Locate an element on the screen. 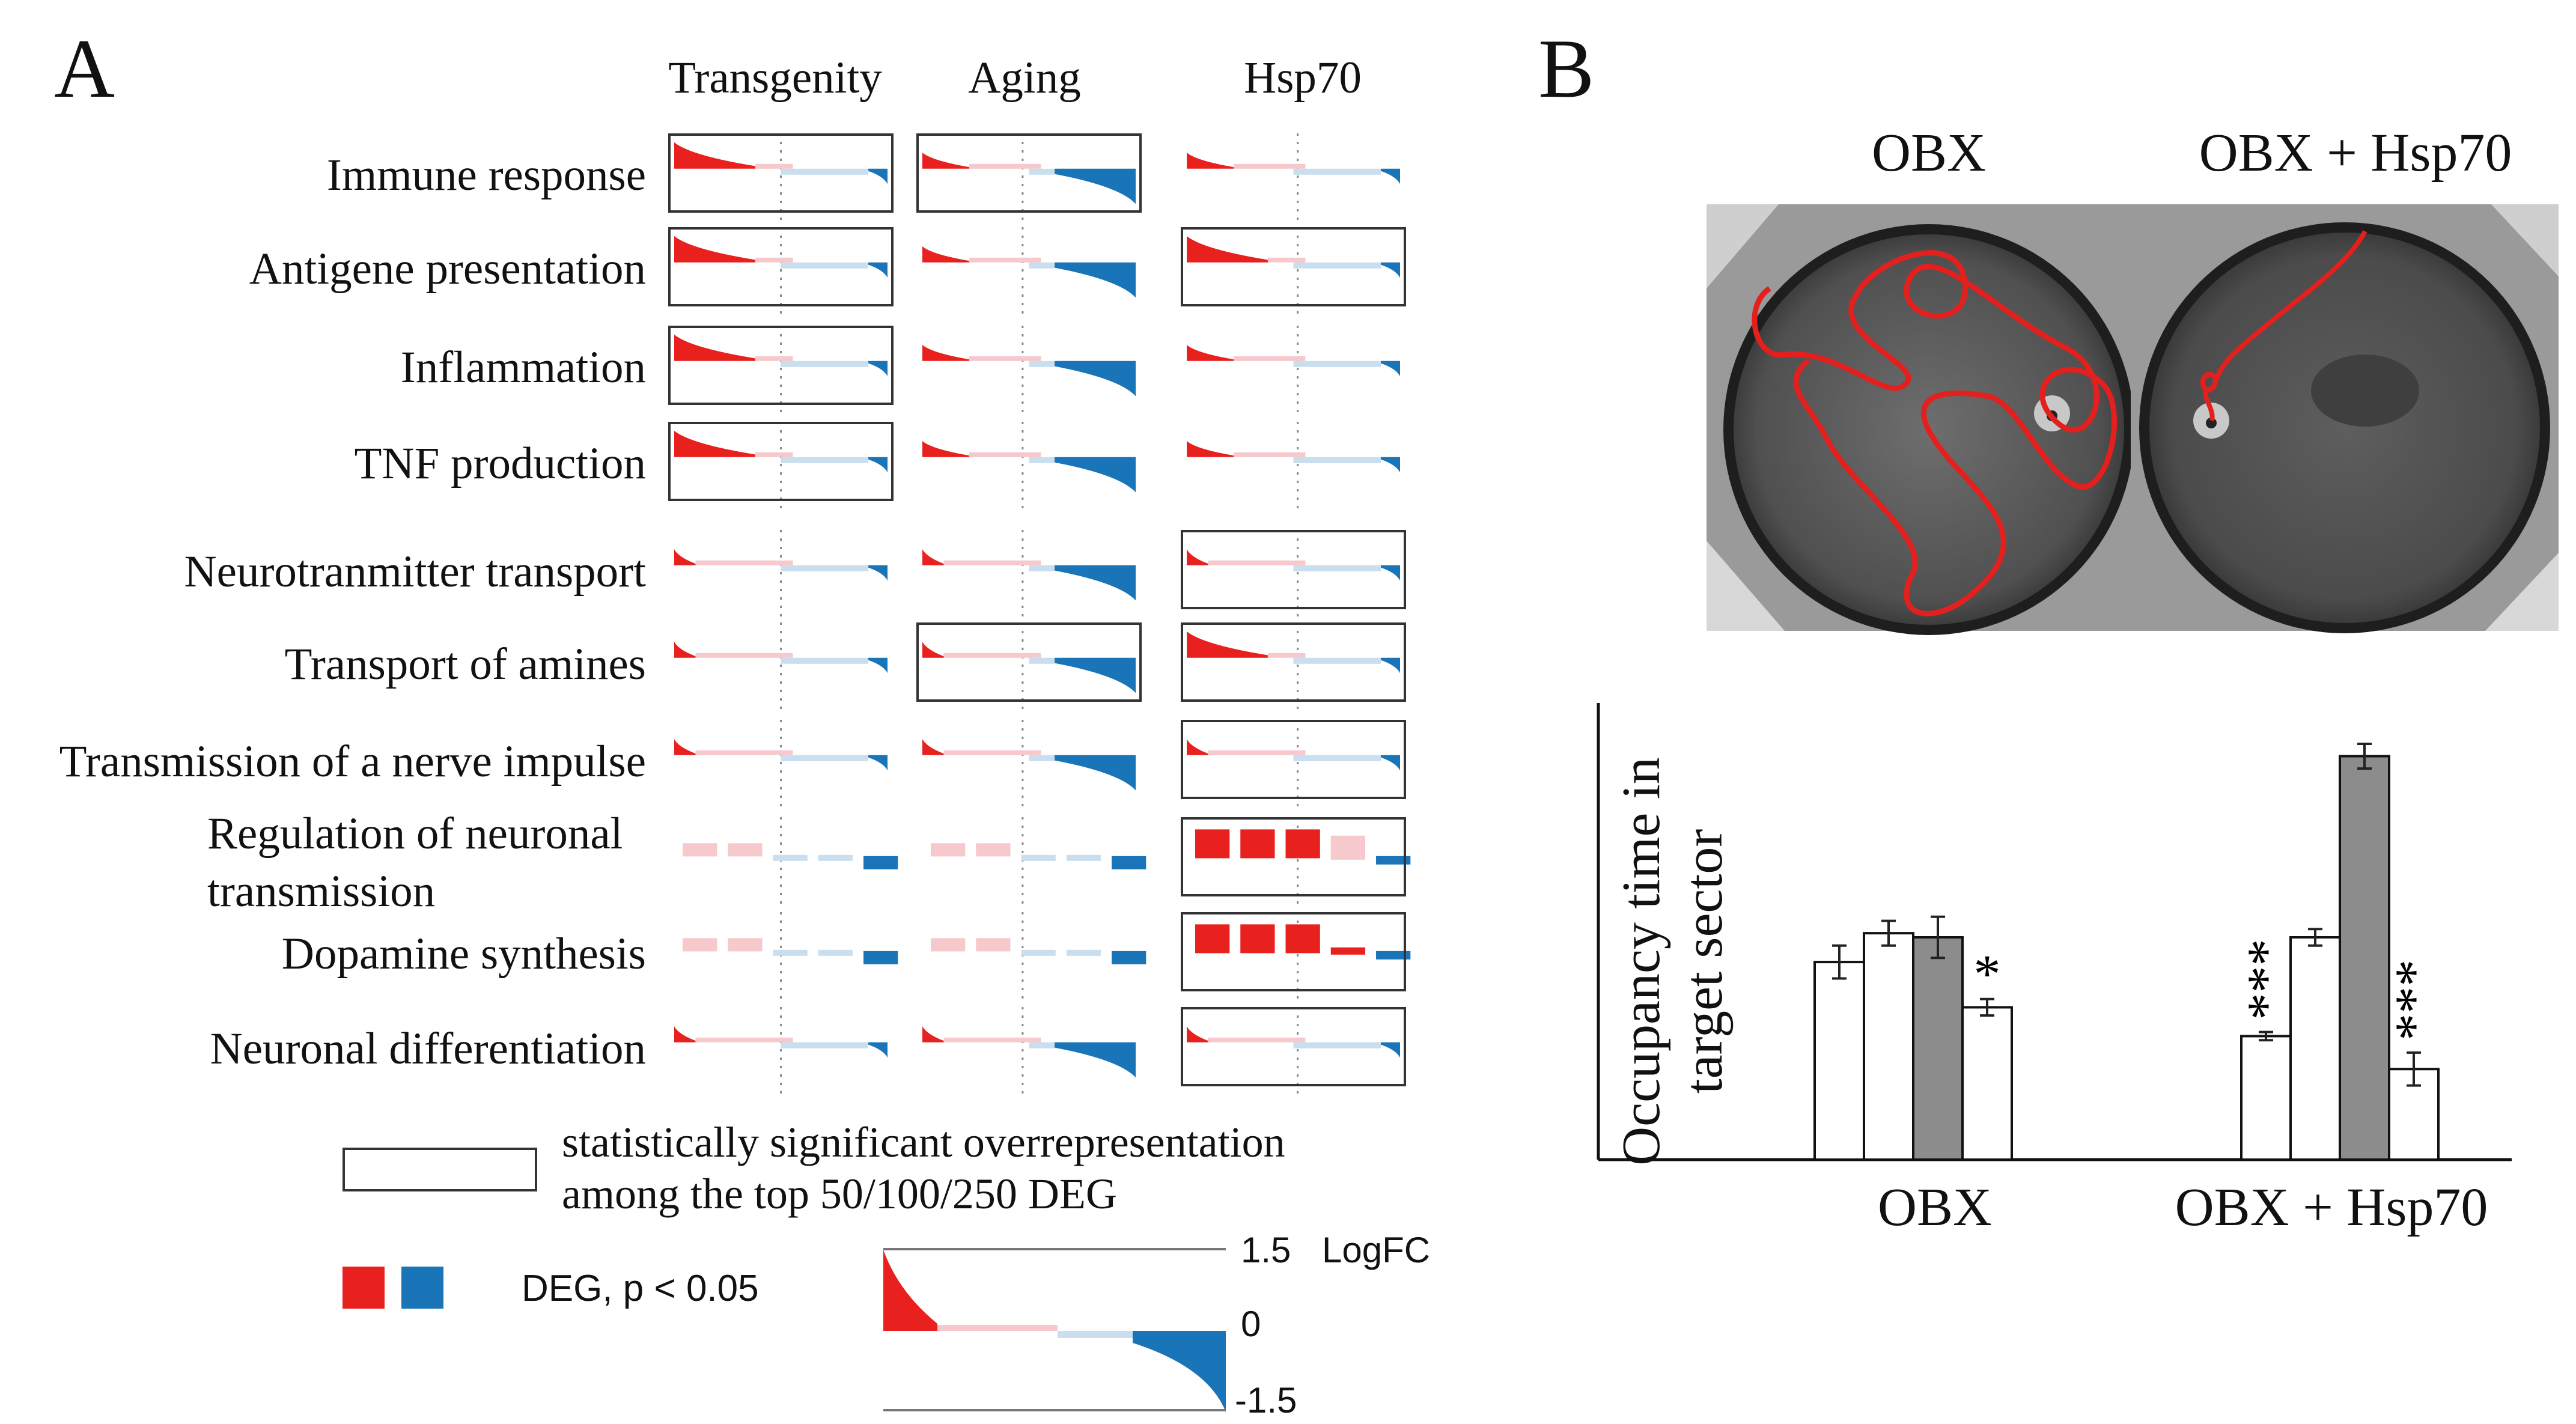  mini-plot-inflammation-transgenity is located at coordinates (781, 371).